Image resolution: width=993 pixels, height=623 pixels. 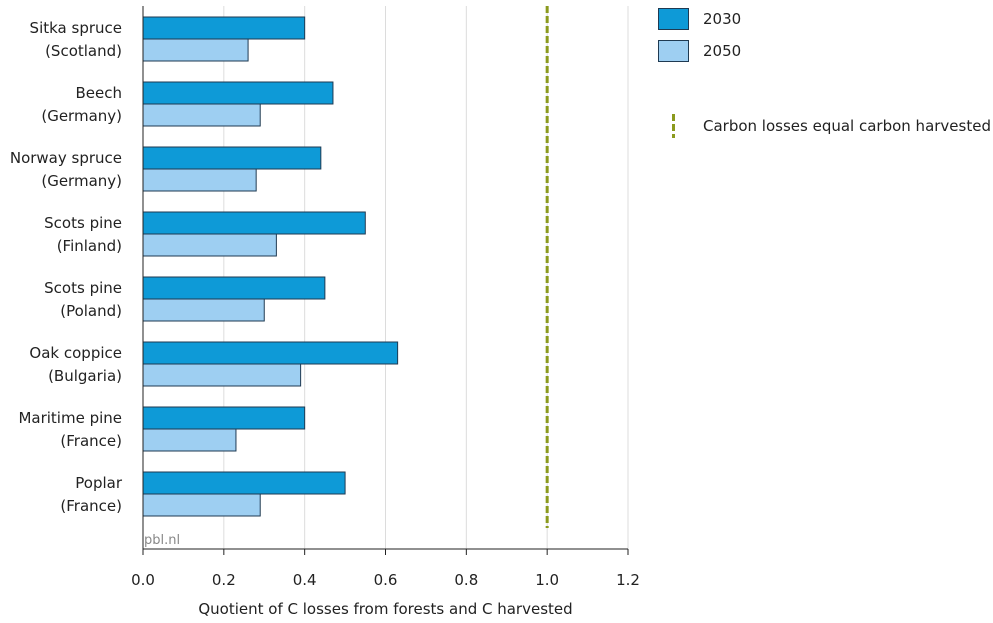 What do you see at coordinates (547, 580) in the screenshot?
I see `x-tick-label-5: 1.0` at bounding box center [547, 580].